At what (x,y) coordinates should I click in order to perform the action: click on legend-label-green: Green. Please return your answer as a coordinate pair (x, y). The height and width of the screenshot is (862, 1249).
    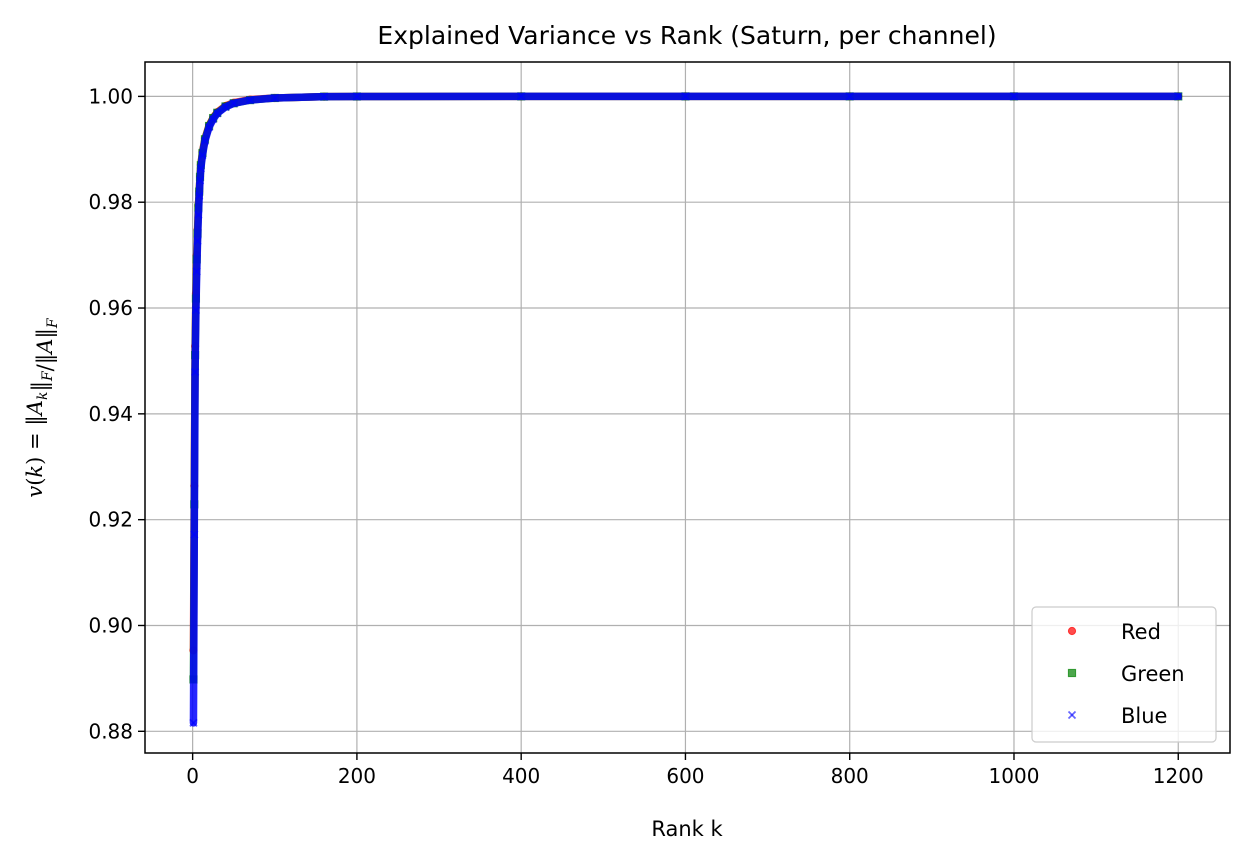
    Looking at the image, I should click on (1153, 674).